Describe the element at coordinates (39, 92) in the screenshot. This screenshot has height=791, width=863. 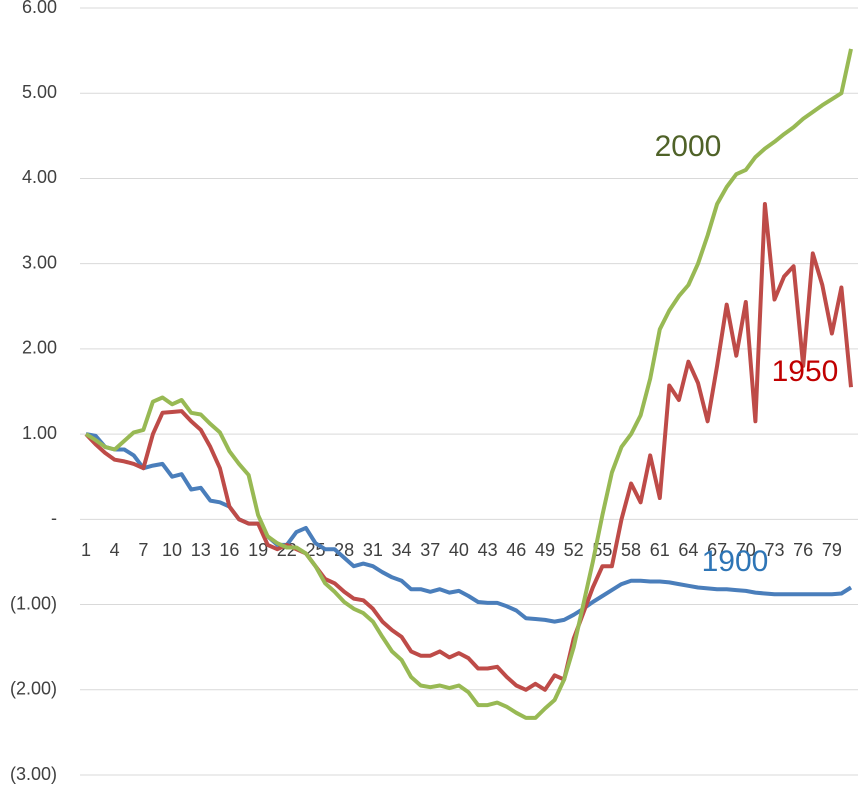
I see `y-tick-label: 5.00` at that location.